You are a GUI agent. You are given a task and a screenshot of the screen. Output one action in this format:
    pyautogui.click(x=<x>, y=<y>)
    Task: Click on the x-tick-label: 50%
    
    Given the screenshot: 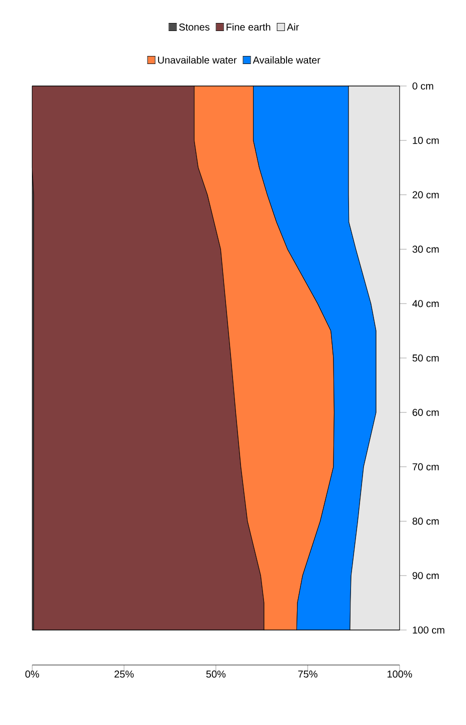 What is the action you would take?
    pyautogui.click(x=216, y=674)
    